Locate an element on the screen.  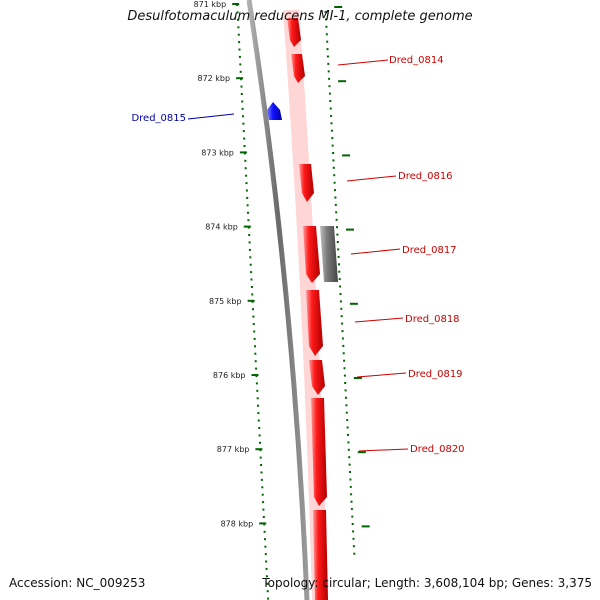
outer-tick-dots is located at coordinates (340, 283).